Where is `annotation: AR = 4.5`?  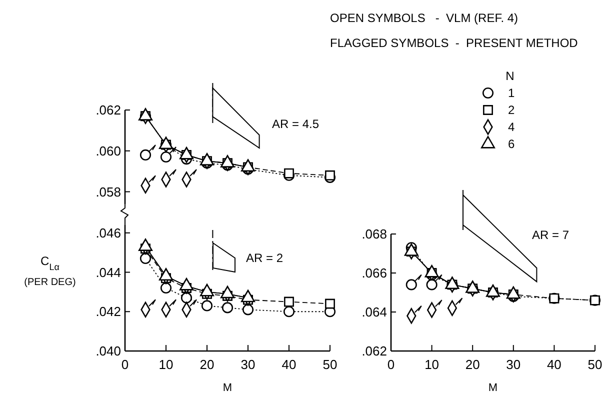 annotation: AR = 4.5 is located at coordinates (296, 124).